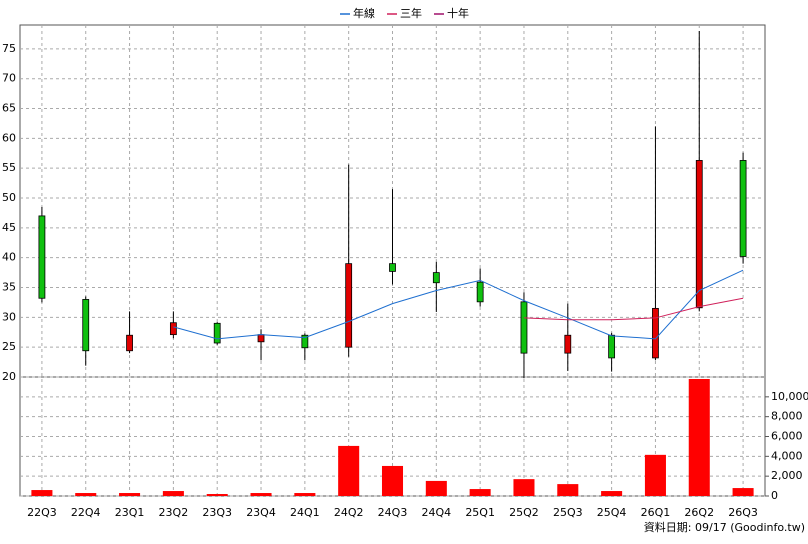 This screenshot has width=808, height=544. Describe the element at coordinates (364, 13) in the screenshot. I see `legend-label: 年線` at that location.